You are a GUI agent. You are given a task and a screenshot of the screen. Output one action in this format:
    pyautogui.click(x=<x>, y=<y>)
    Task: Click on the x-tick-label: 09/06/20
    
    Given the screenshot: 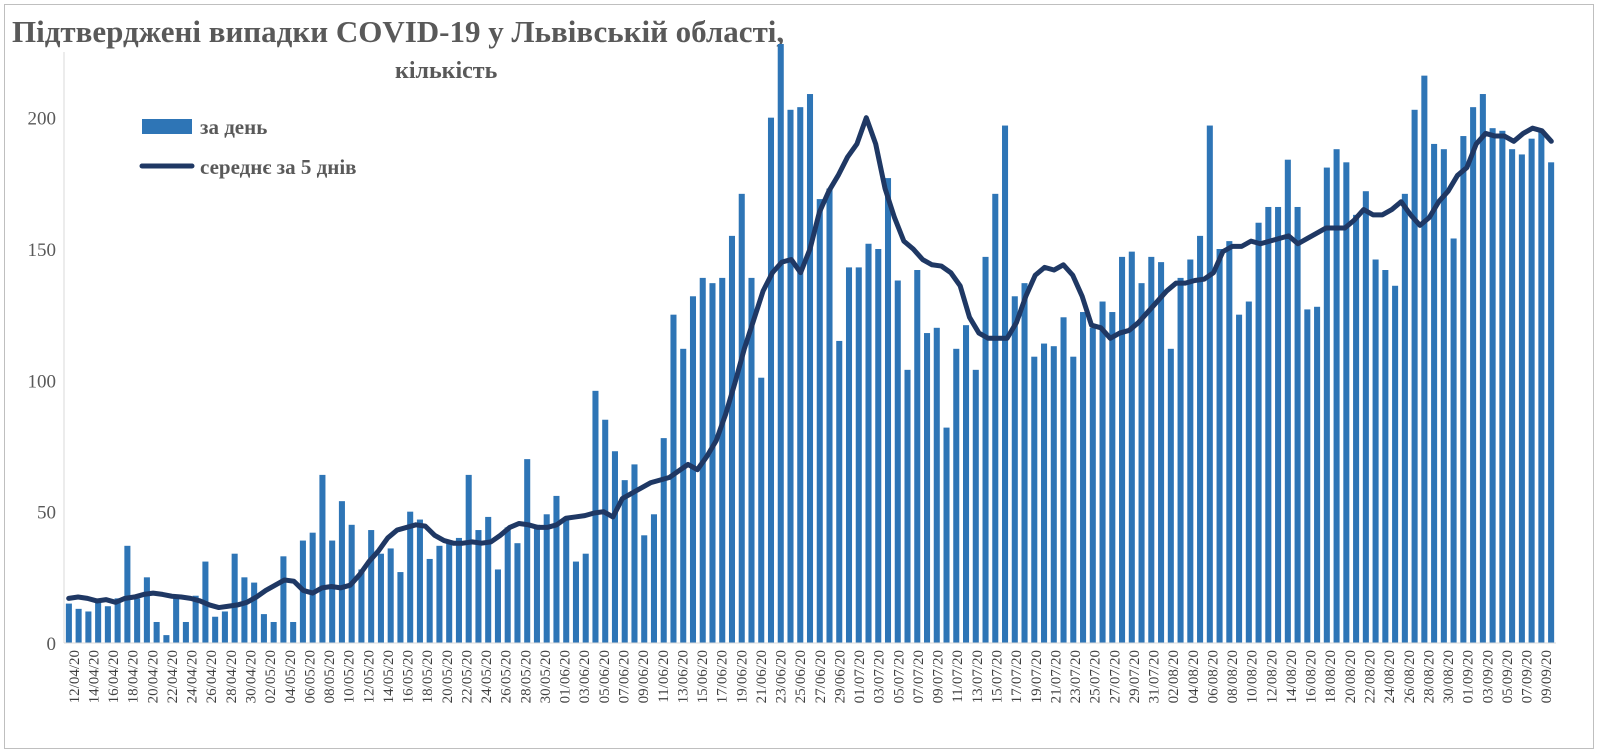 What is the action you would take?
    pyautogui.click(x=644, y=676)
    